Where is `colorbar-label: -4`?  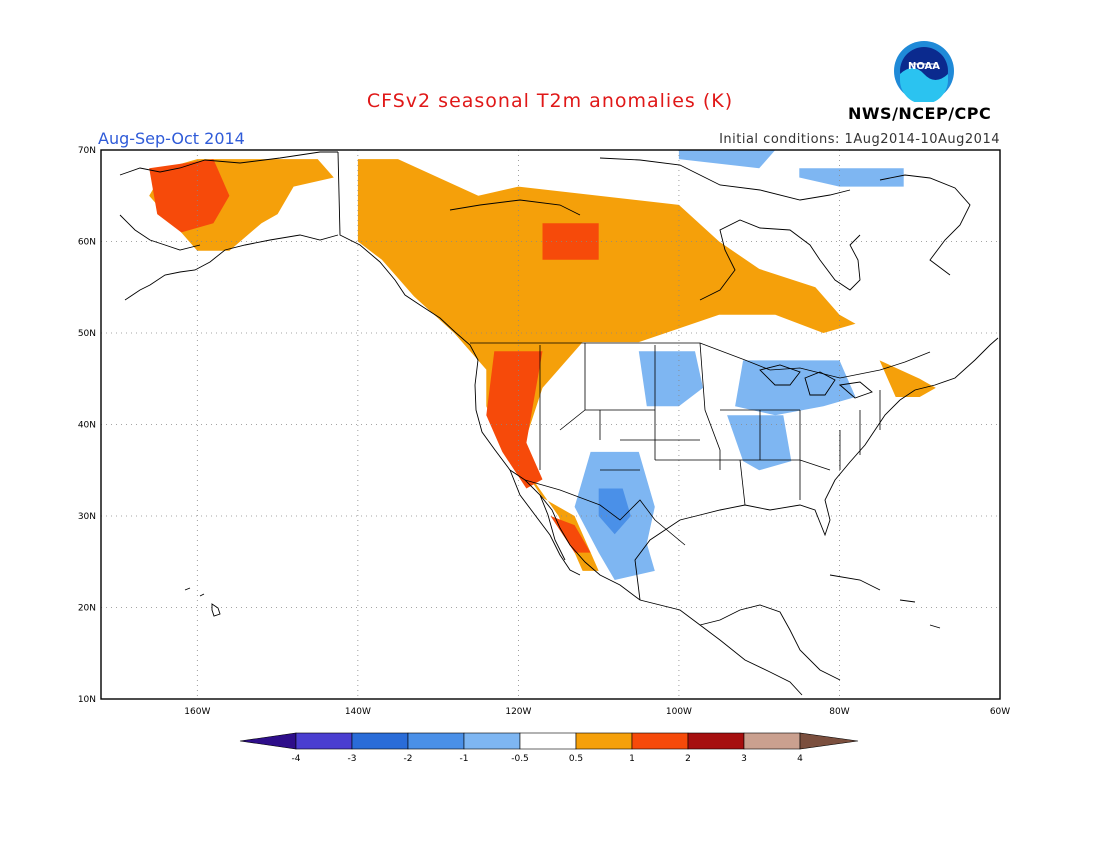 colorbar-label: -4 is located at coordinates (296, 759).